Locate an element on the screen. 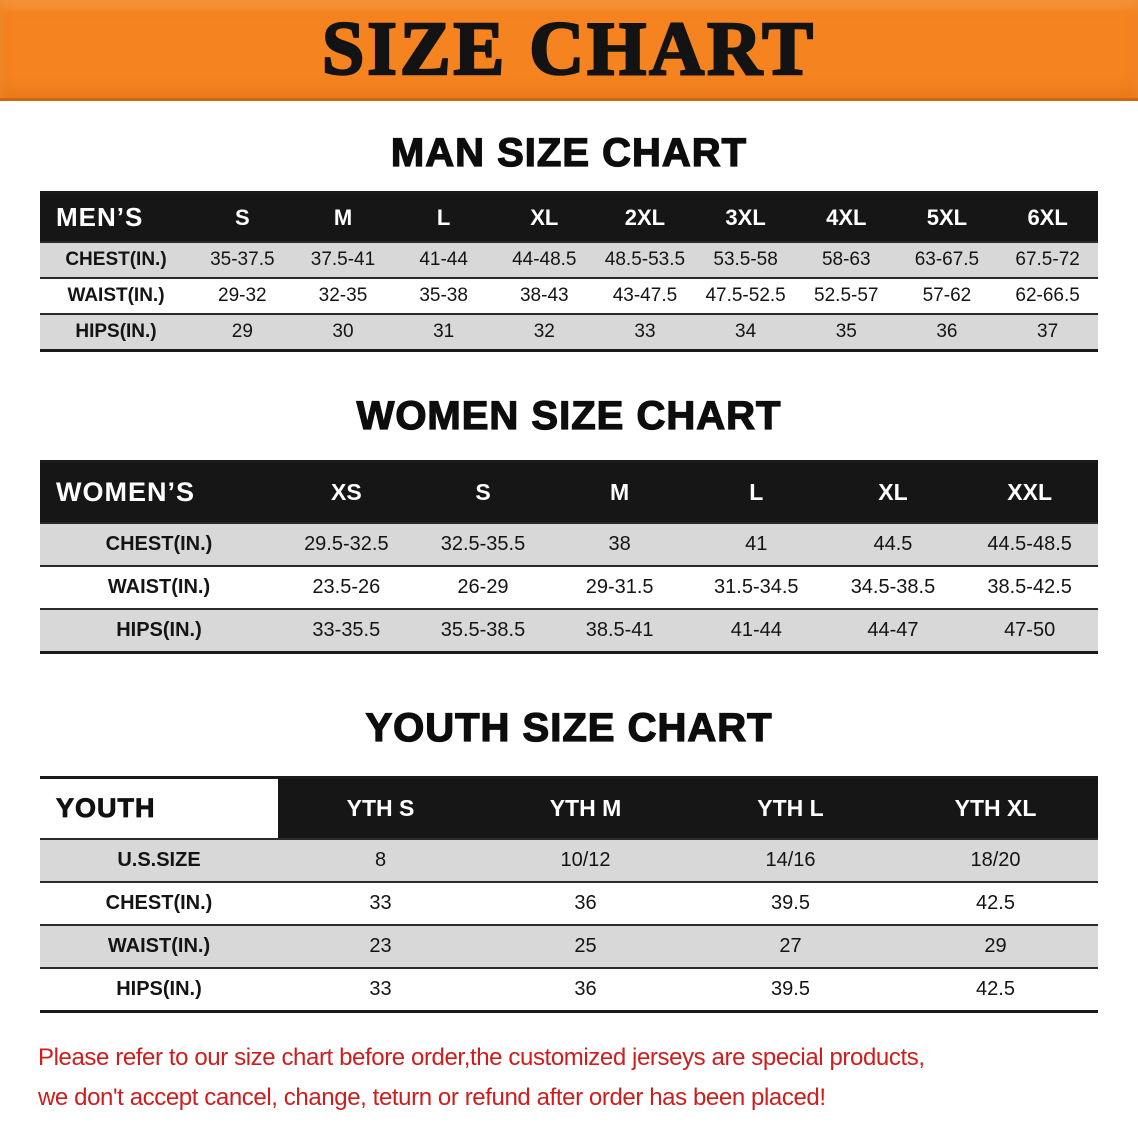  value-cell: 48.5-53.5 is located at coordinates (645, 259).